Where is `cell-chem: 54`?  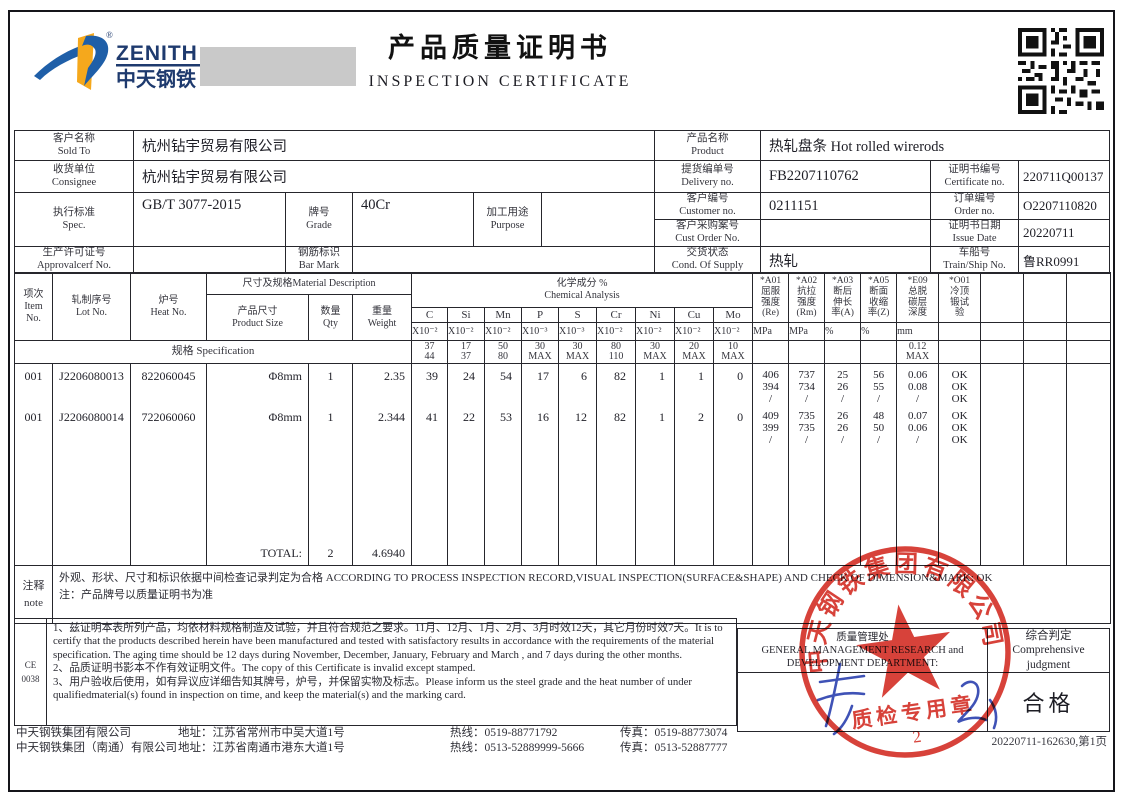 cell-chem: 54 is located at coordinates (503, 384).